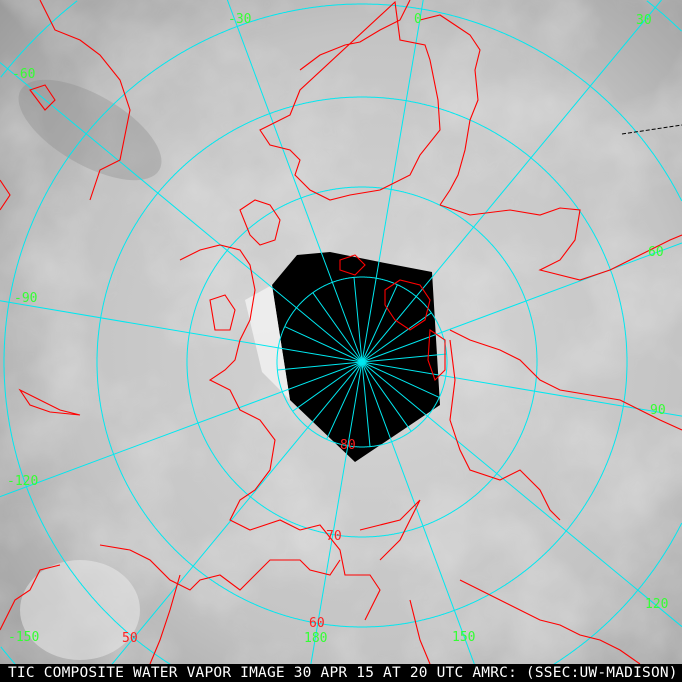 The width and height of the screenshot is (682, 682). Describe the element at coordinates (49, 402) in the screenshot. I see `coastline-hudson` at that location.